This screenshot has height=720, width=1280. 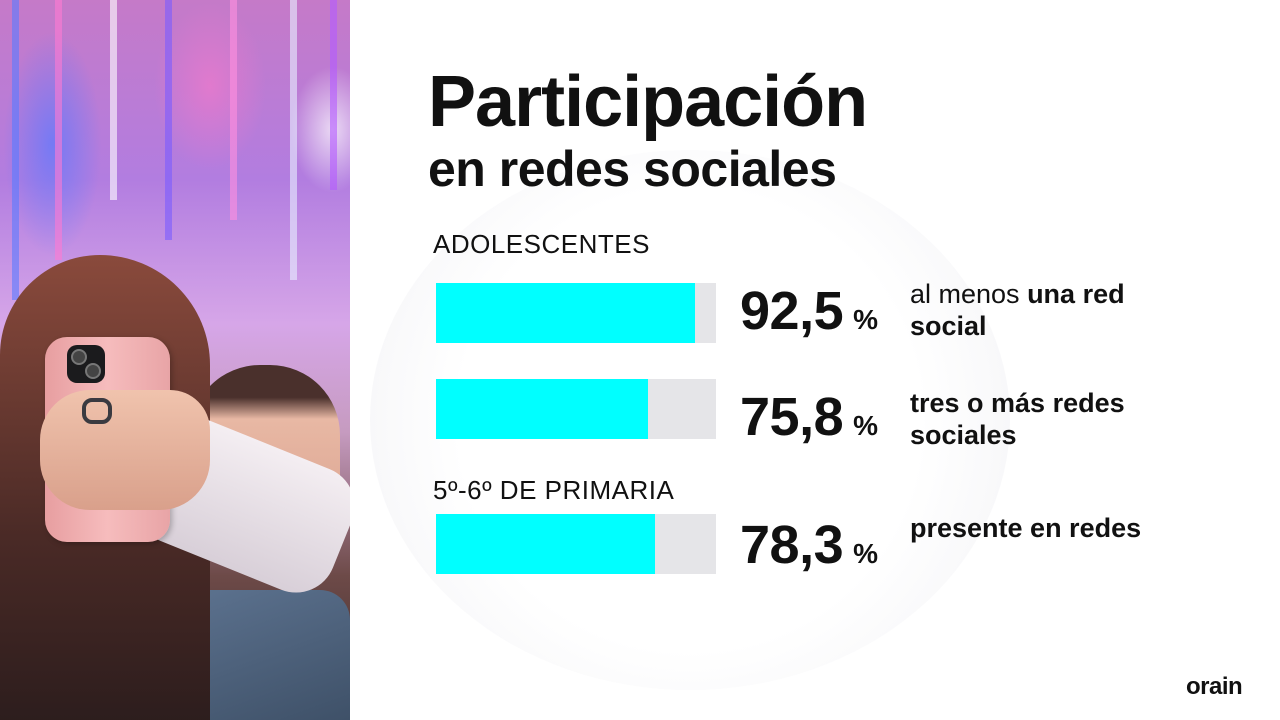 I want to click on value-number-3: 78,3, so click(x=792, y=545).